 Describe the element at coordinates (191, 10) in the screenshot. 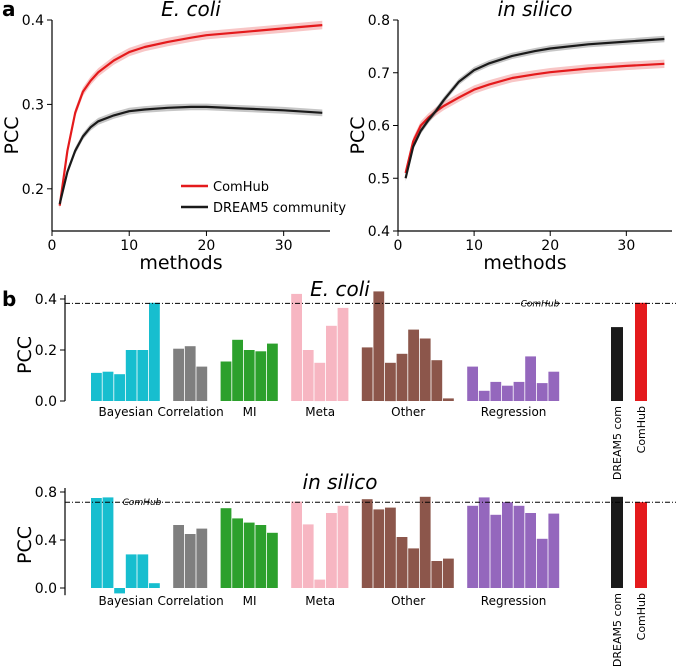

I see `chart-title: E. coli` at that location.